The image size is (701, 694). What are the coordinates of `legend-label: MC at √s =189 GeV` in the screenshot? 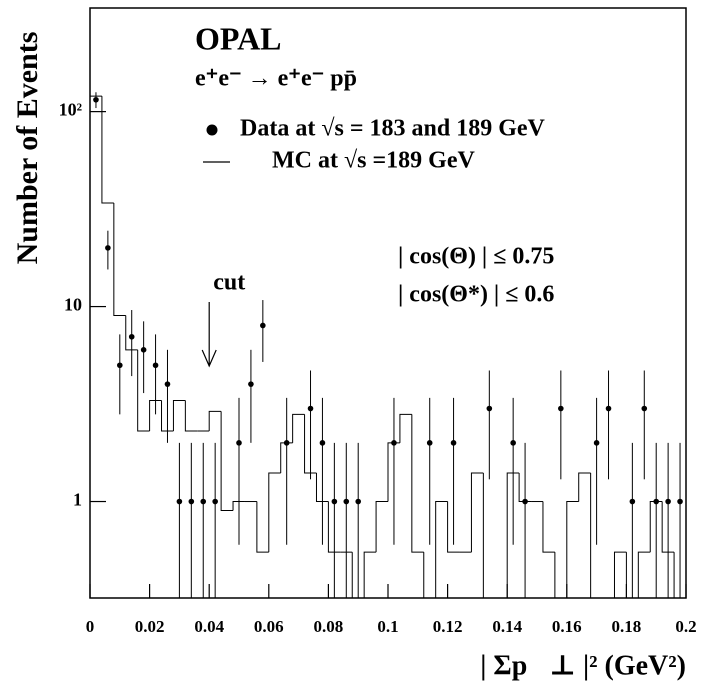 It's located at (373, 161).